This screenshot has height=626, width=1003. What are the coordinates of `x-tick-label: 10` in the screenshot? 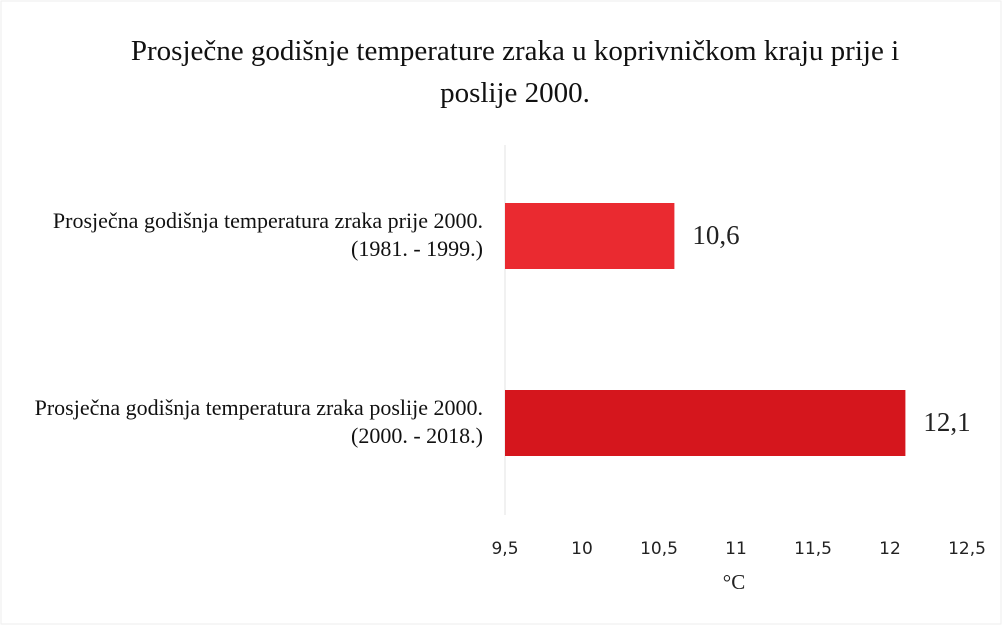 It's located at (582, 549).